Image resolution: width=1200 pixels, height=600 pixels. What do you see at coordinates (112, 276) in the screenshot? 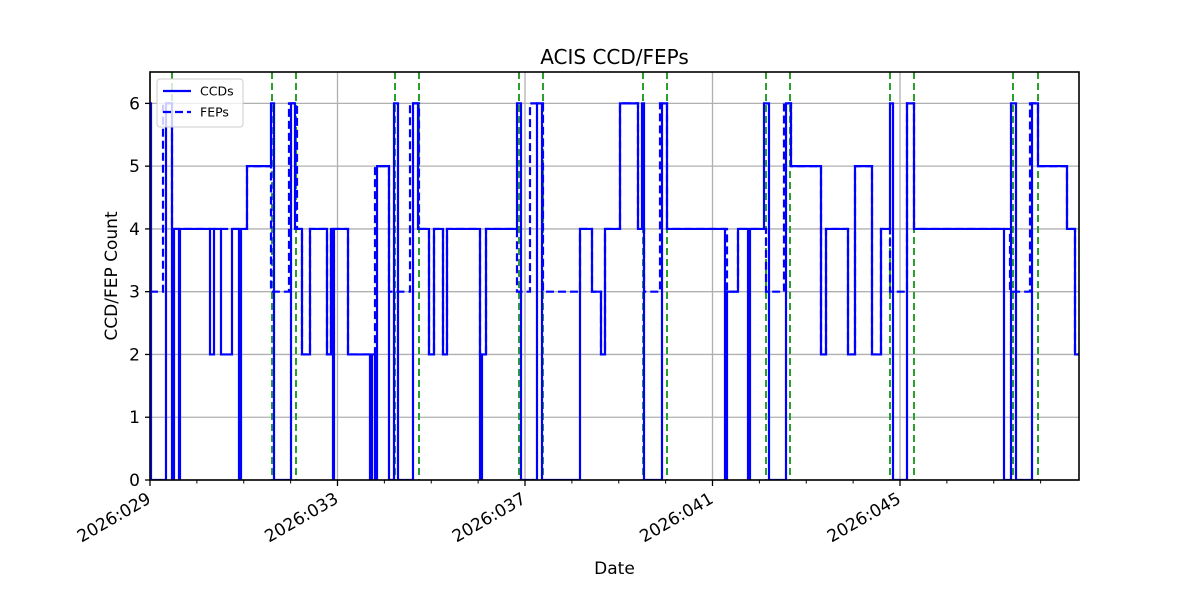
I see `y-axis-label: CCD/FEP Count` at bounding box center [112, 276].